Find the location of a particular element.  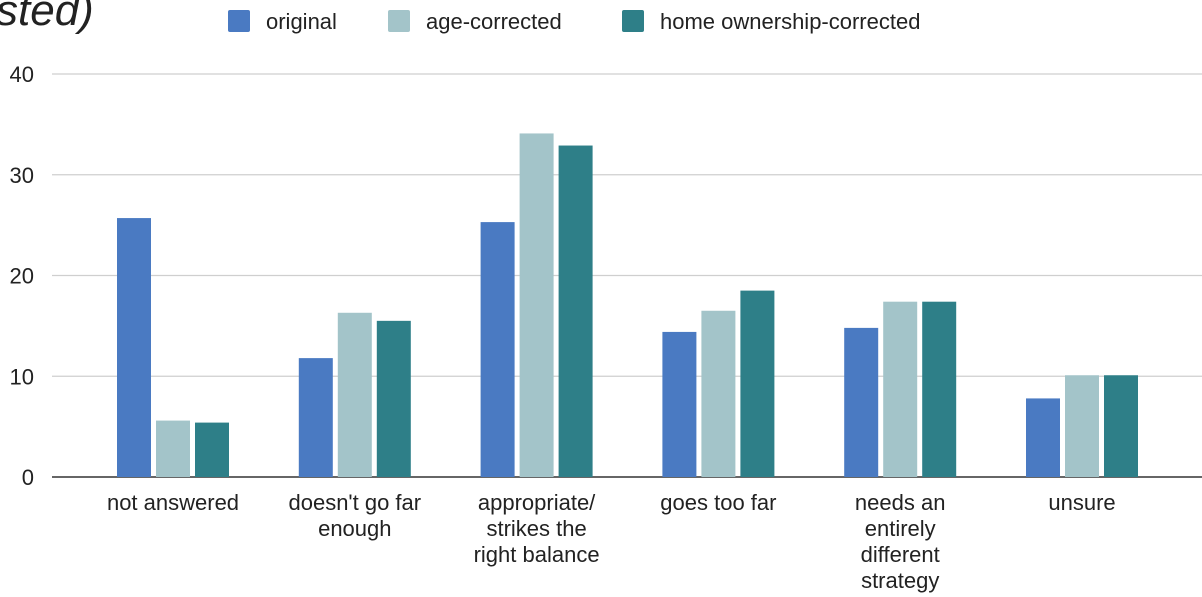

x-tick-label: unsure is located at coordinates (1081, 502).